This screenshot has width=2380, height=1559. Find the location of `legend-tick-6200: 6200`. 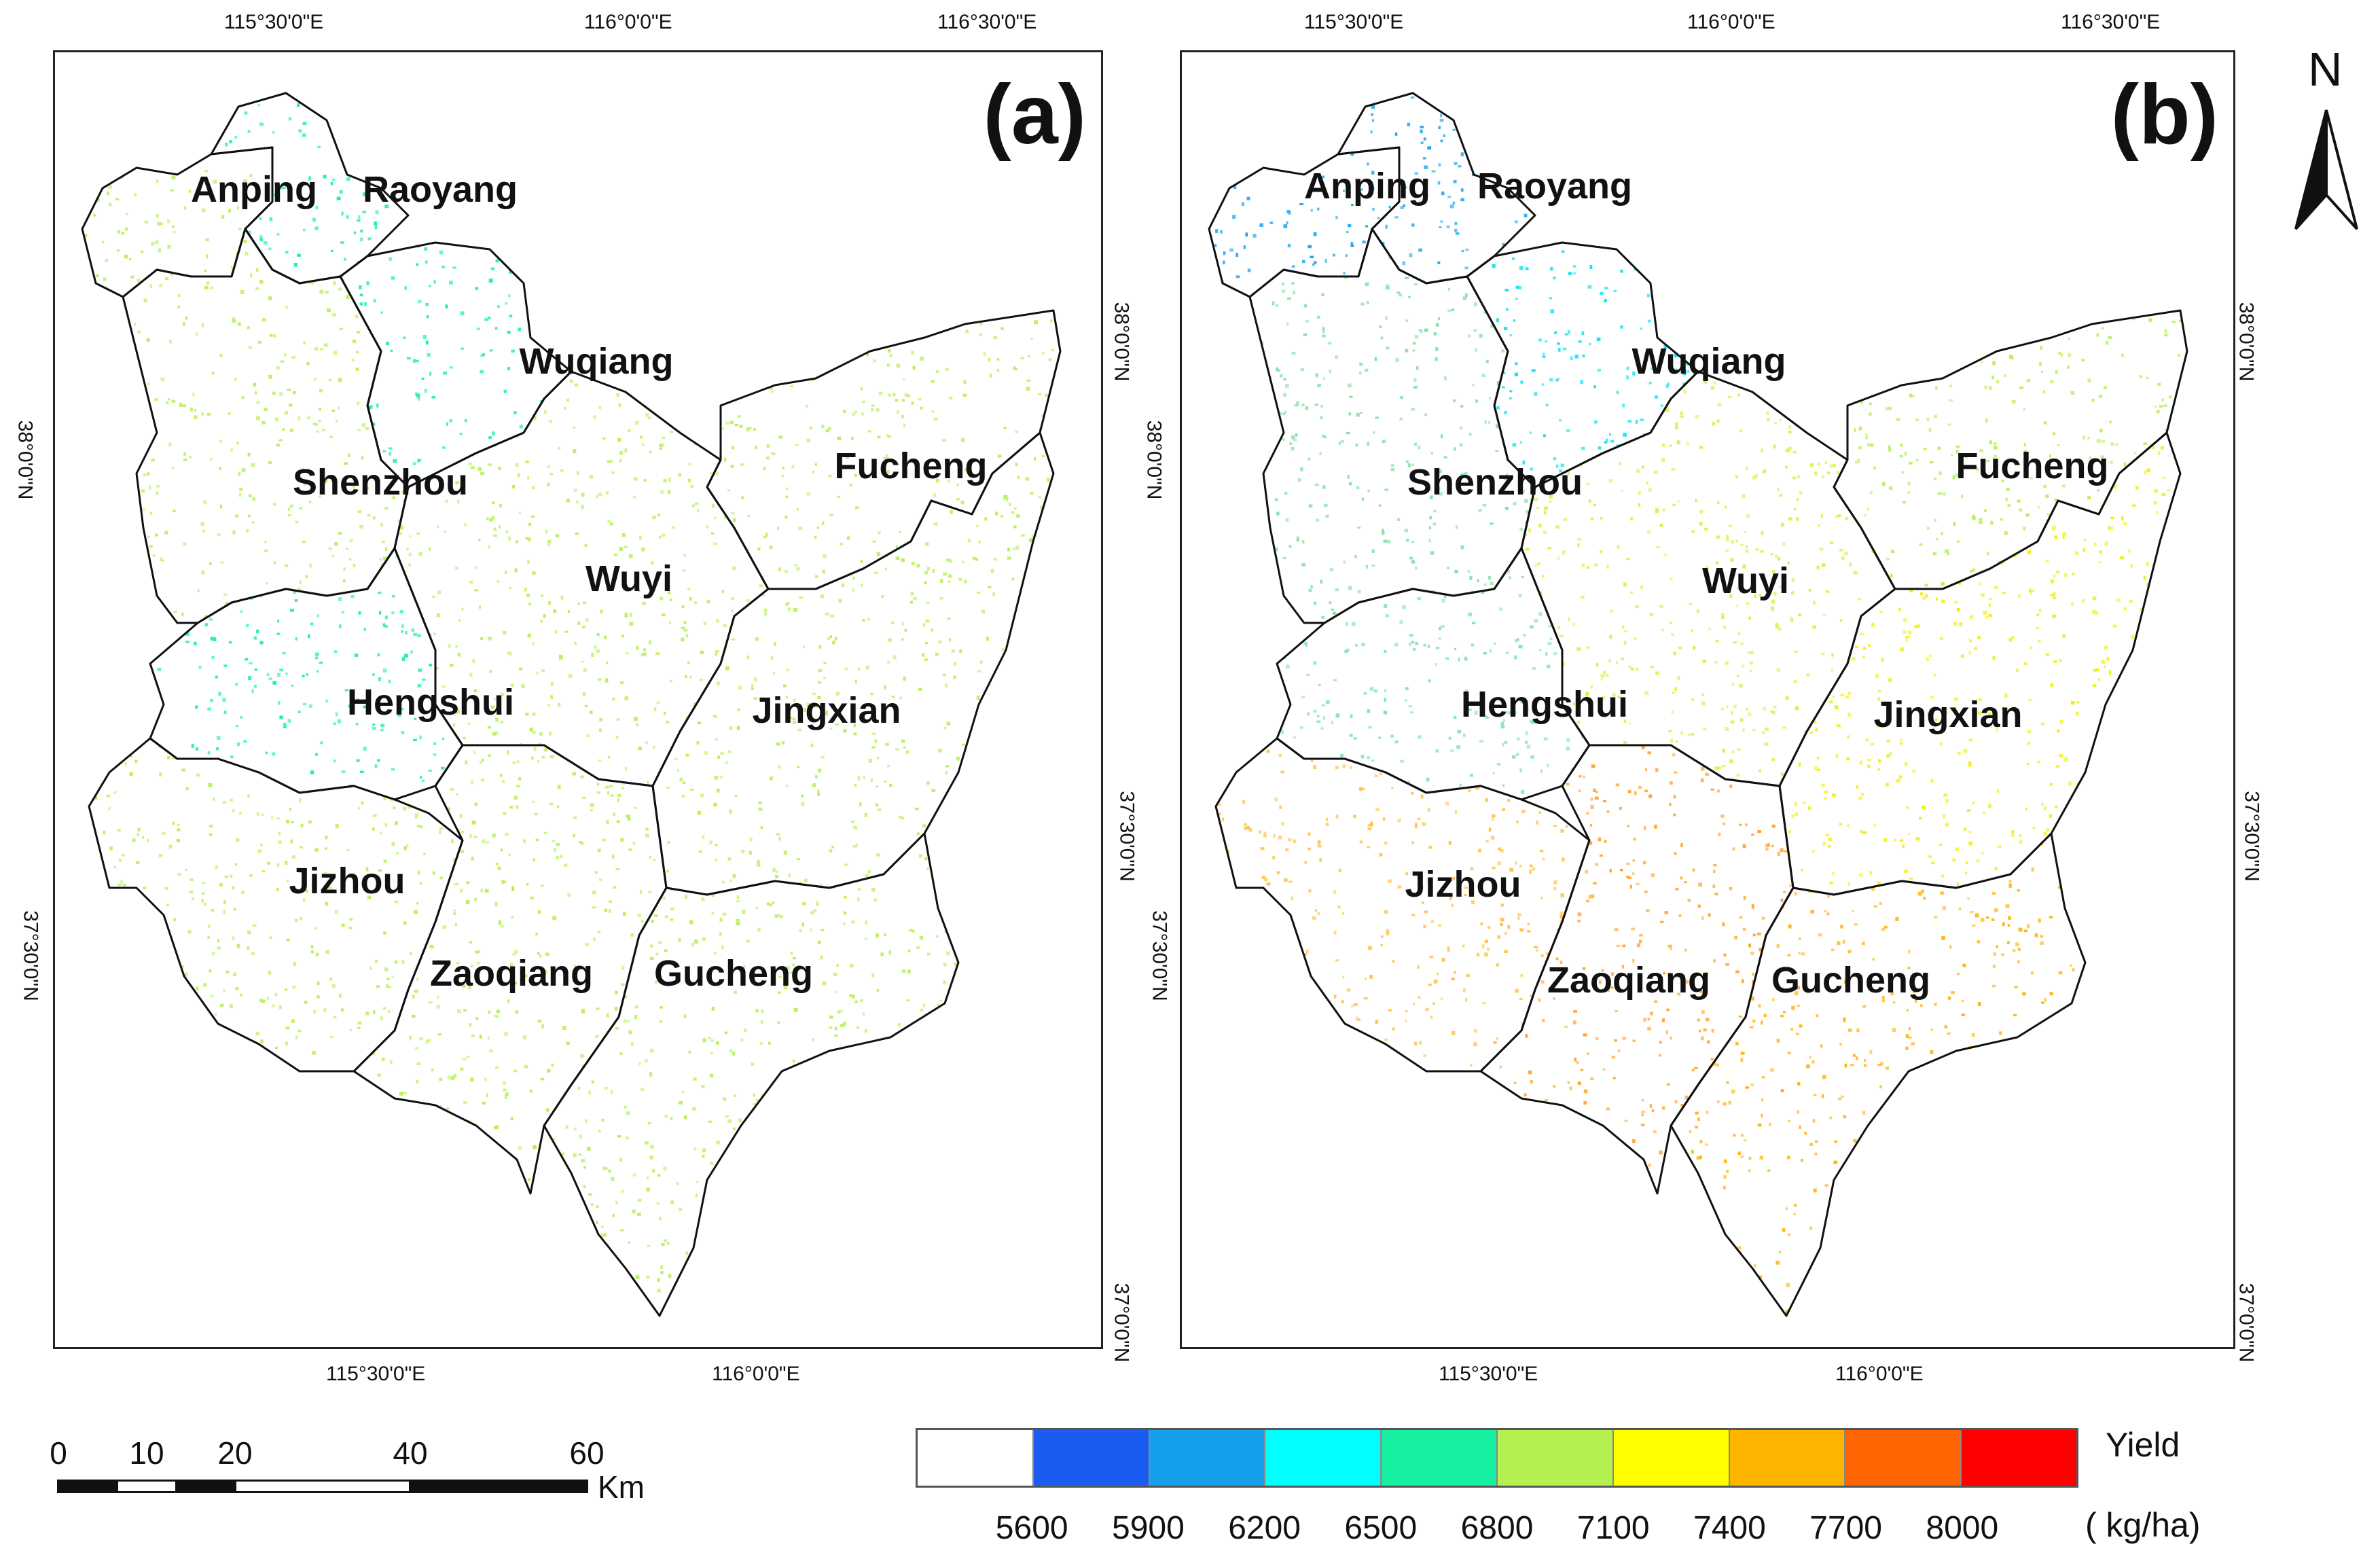

legend-tick-6200: 6200 is located at coordinates (1264, 1528).